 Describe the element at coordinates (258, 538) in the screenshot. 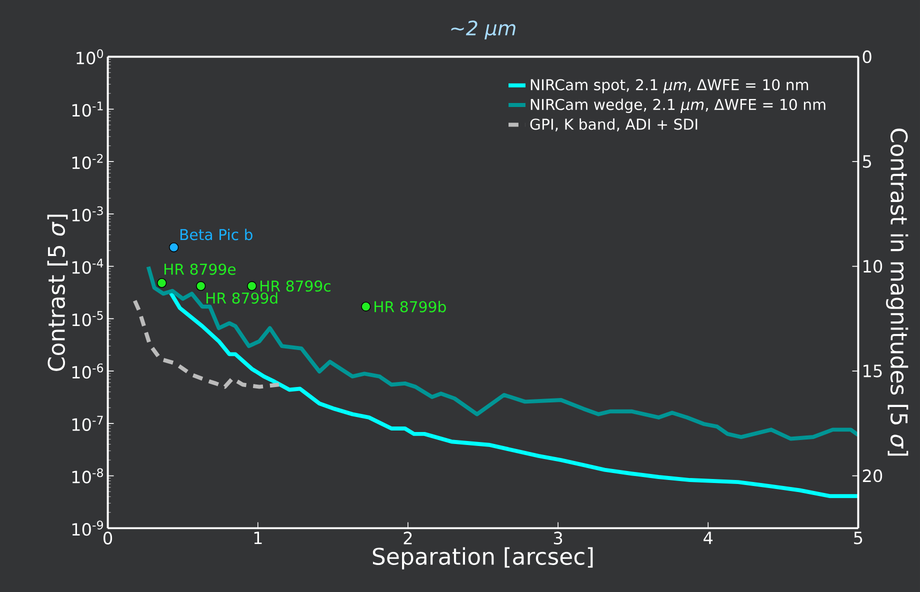

I see `x-tick-label: 1` at that location.